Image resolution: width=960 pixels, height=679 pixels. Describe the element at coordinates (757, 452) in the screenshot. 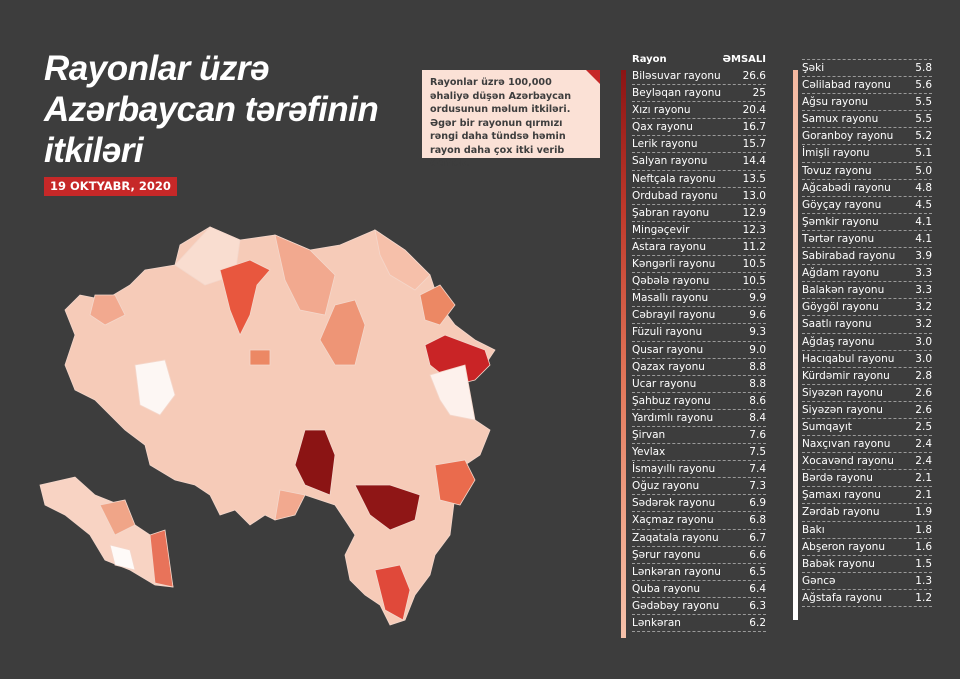

I see `ratio-value: 7.5` at that location.